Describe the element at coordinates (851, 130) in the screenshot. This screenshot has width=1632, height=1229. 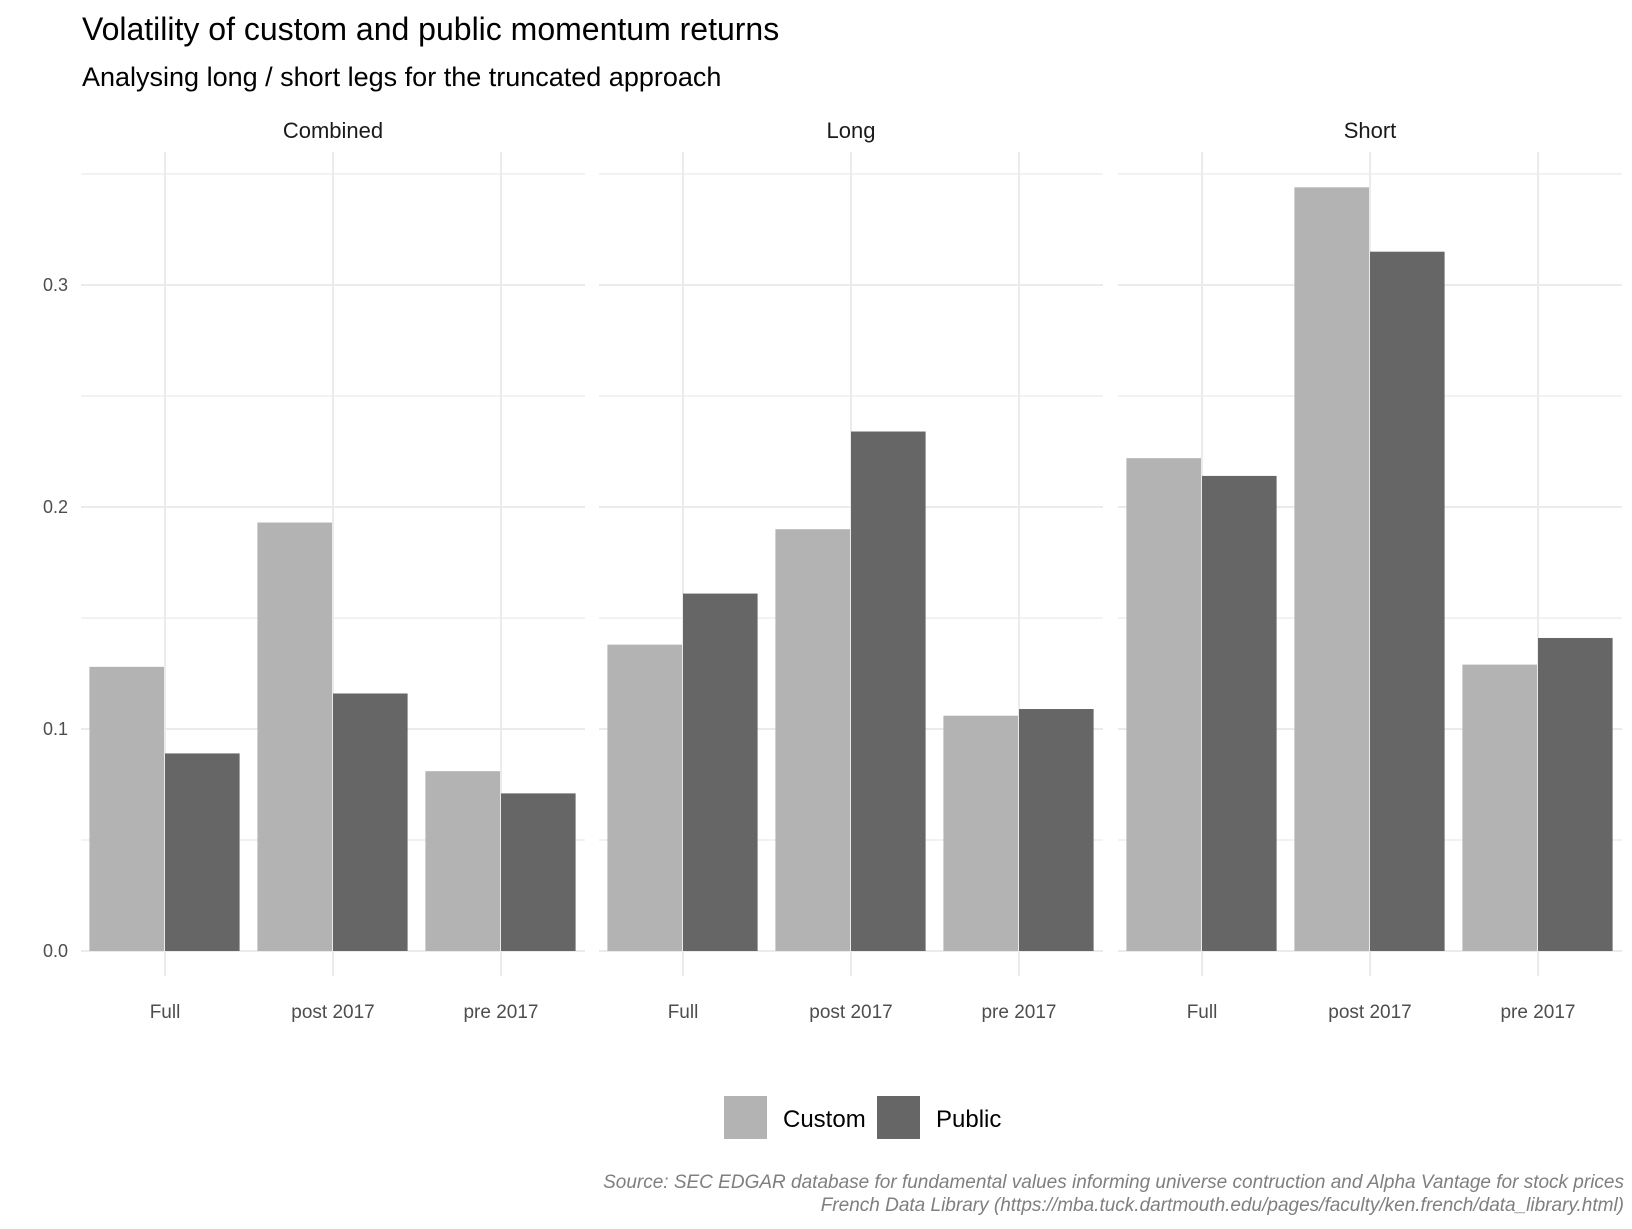
I see `facet-strip-label: Long` at that location.